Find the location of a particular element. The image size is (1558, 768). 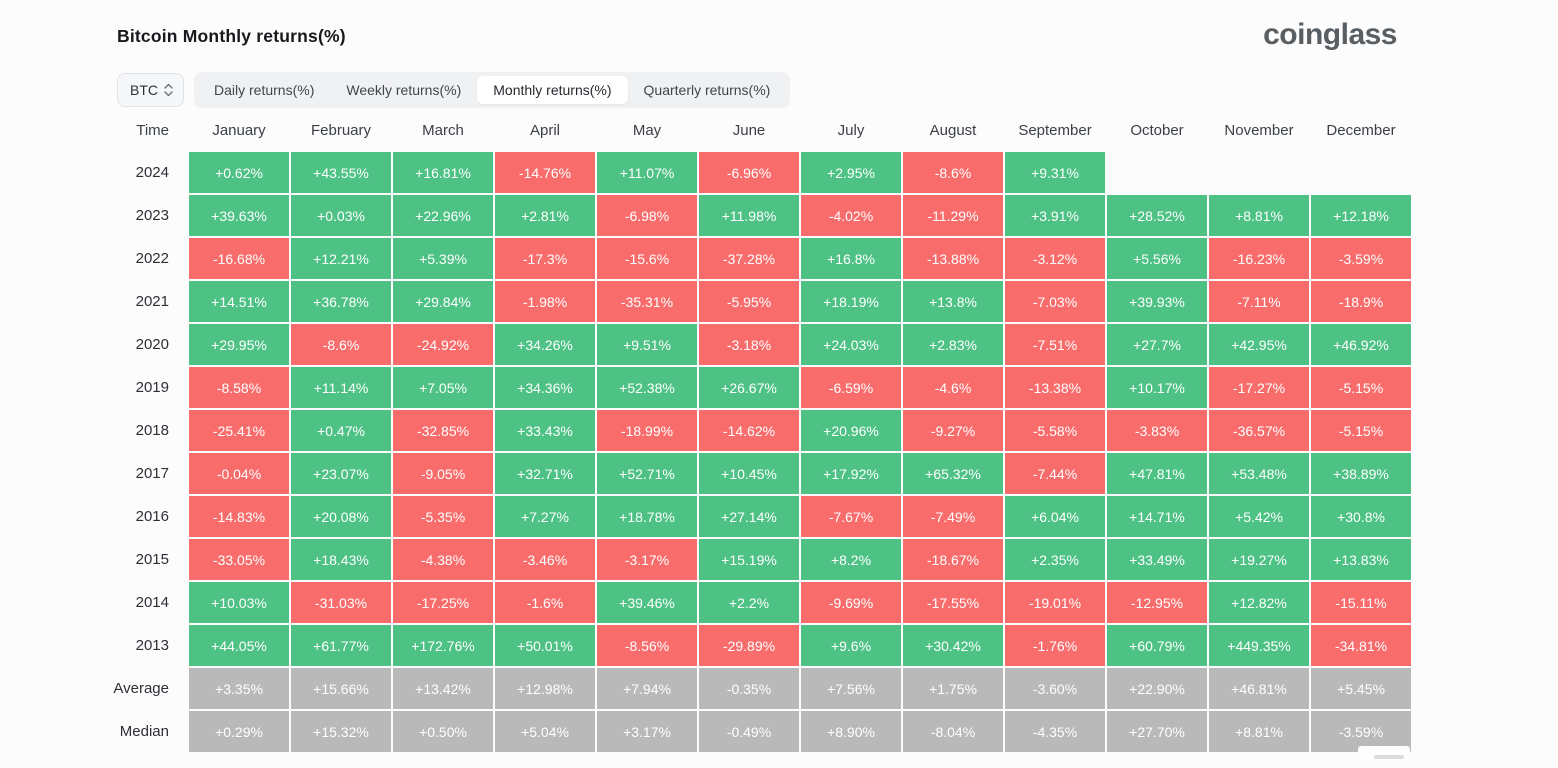

symbol-select: BTC is located at coordinates (150, 90).